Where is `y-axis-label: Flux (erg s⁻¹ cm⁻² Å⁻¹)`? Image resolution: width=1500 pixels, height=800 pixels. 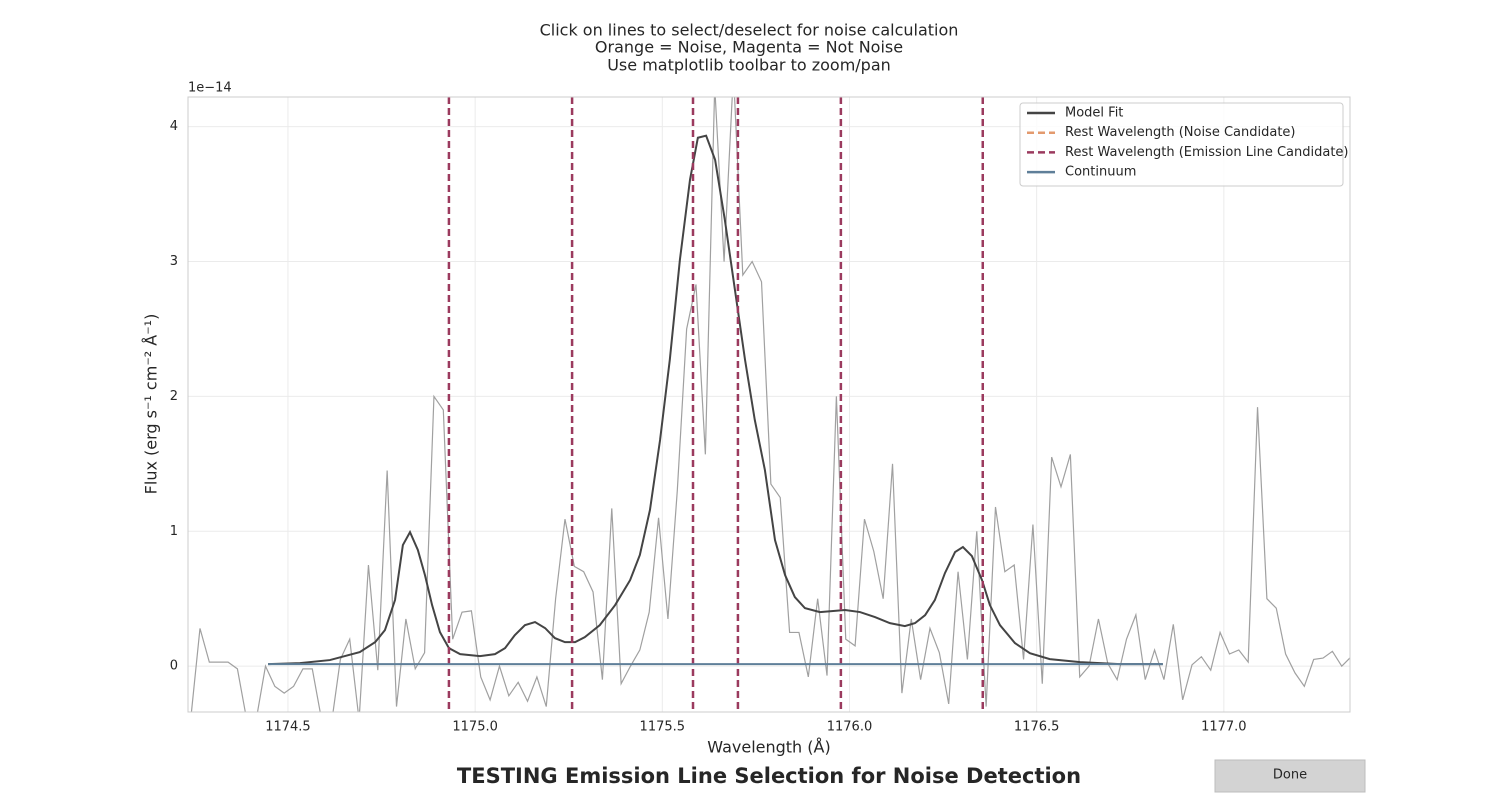
y-axis-label: Flux (erg s⁻¹ cm⁻² Å⁻¹) is located at coordinates (151, 404).